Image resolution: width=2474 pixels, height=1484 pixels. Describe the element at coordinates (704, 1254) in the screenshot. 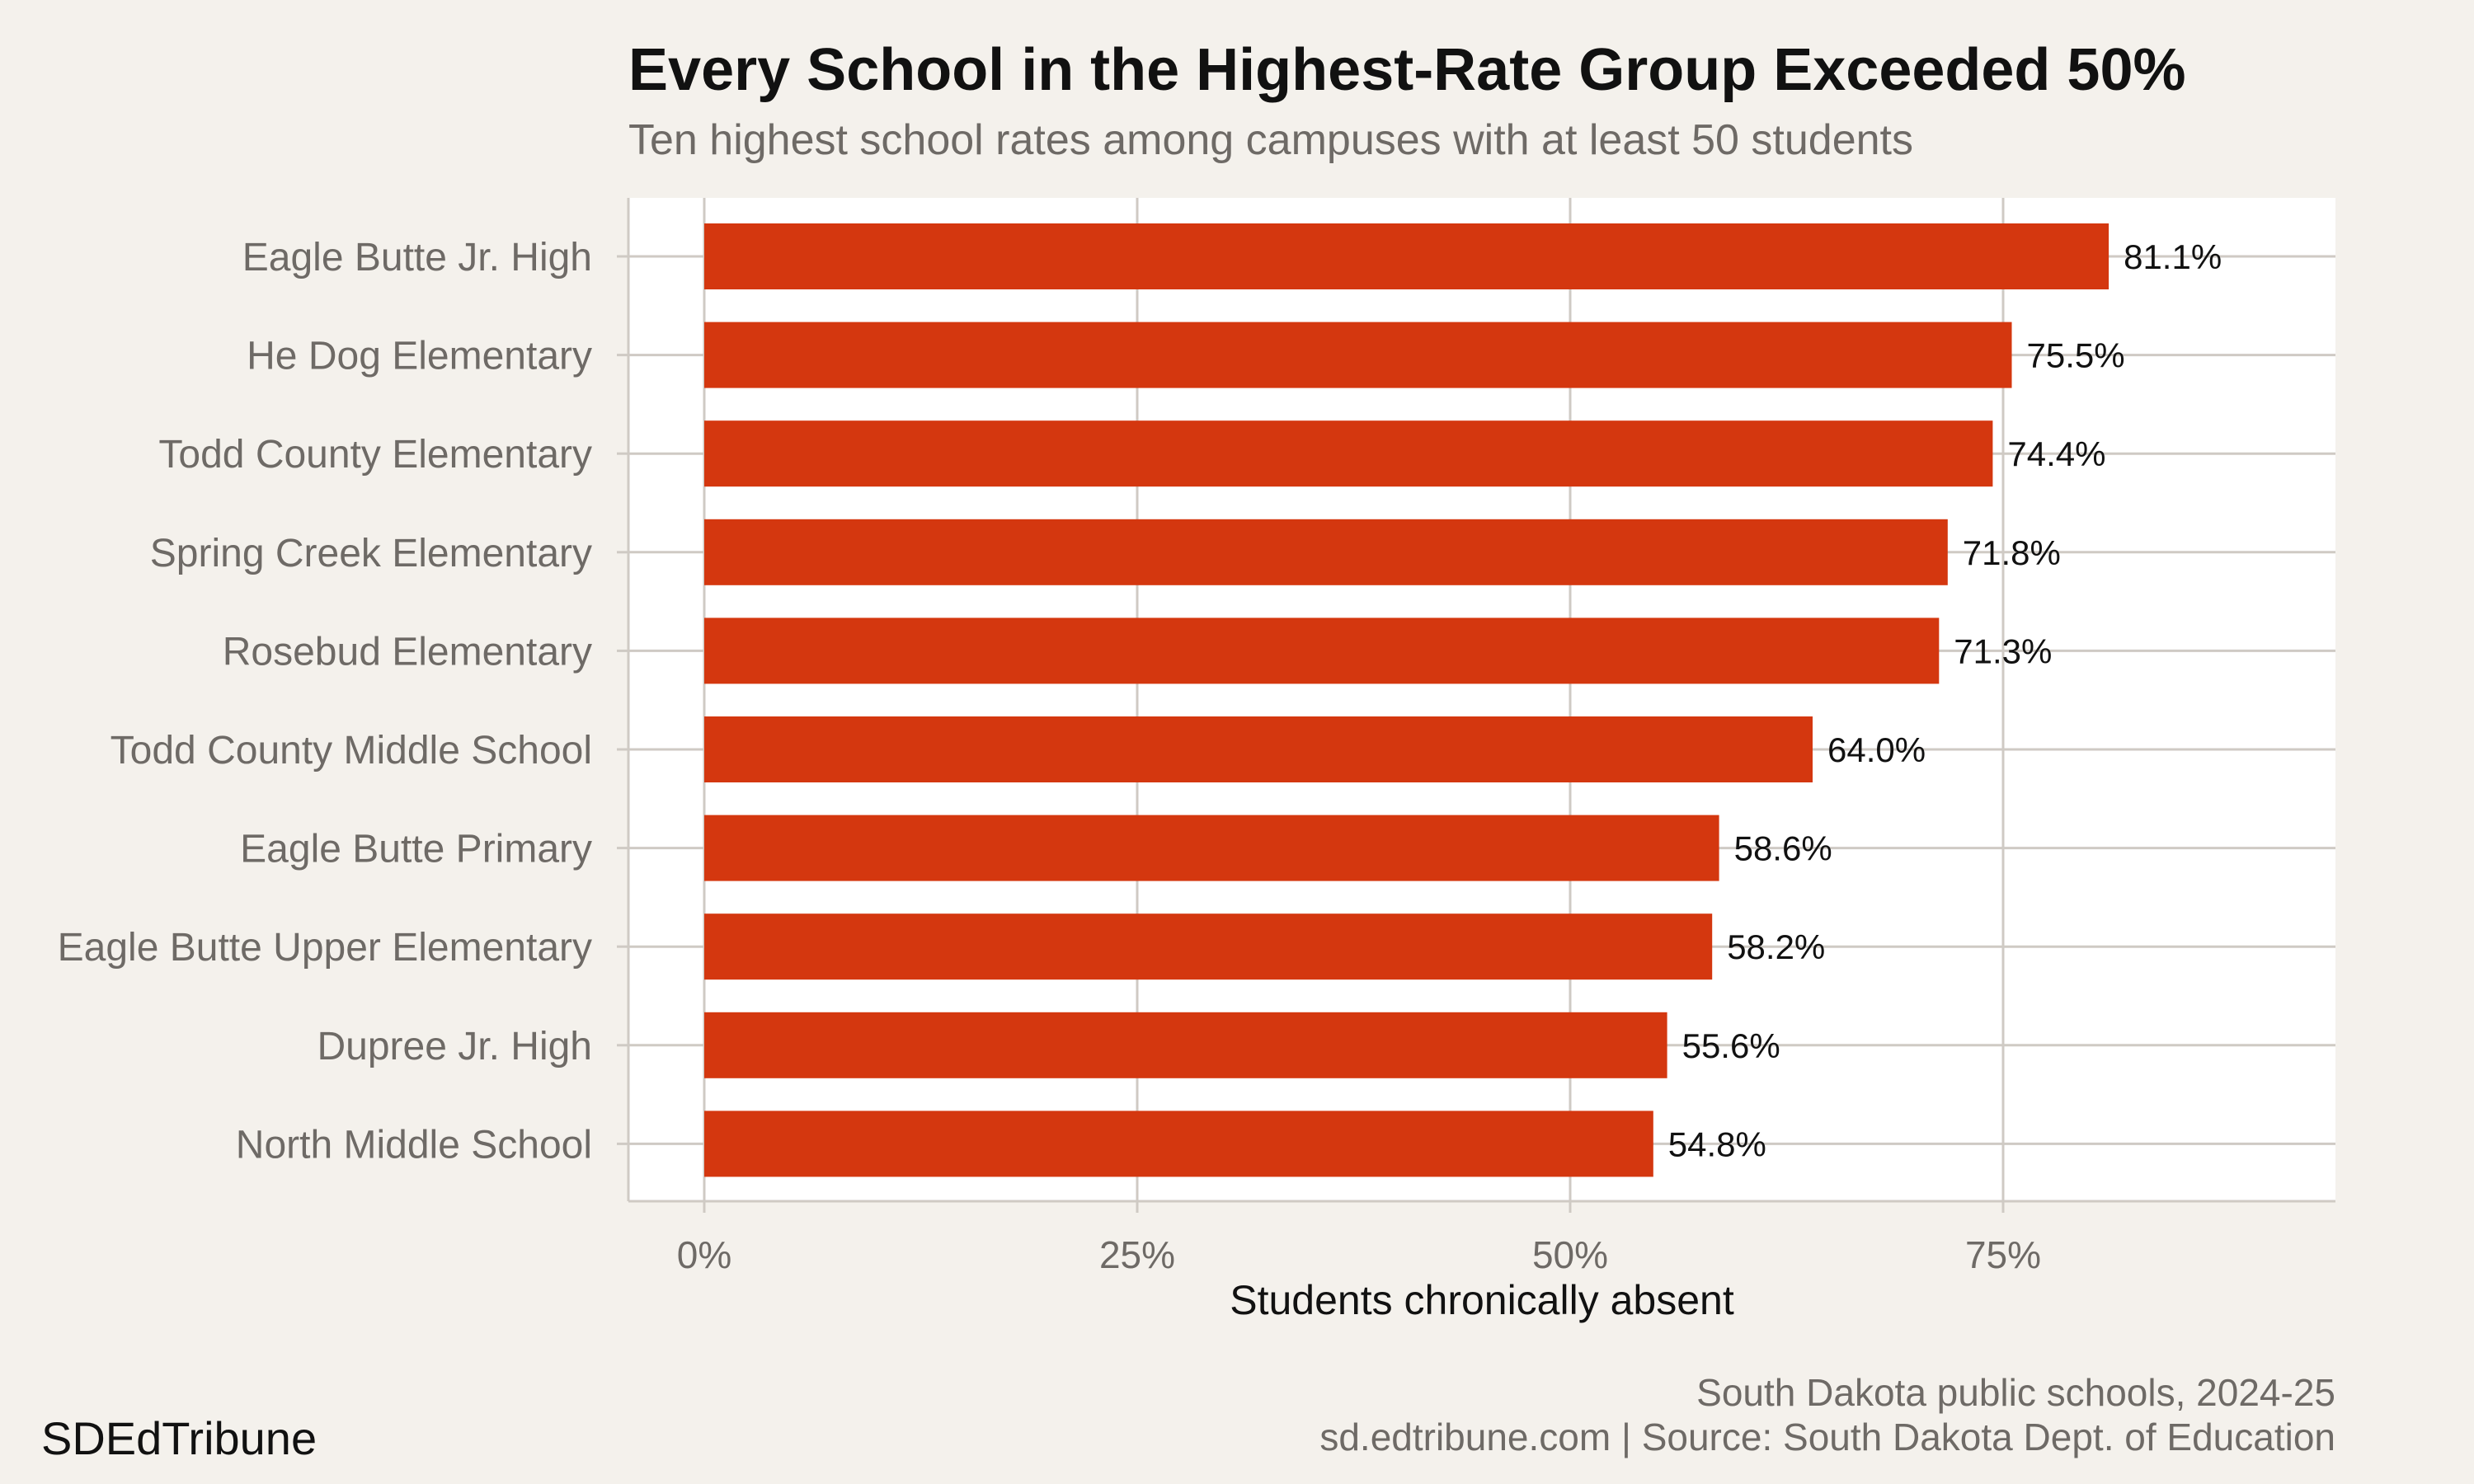

I see `x-tick-label: 0%` at that location.